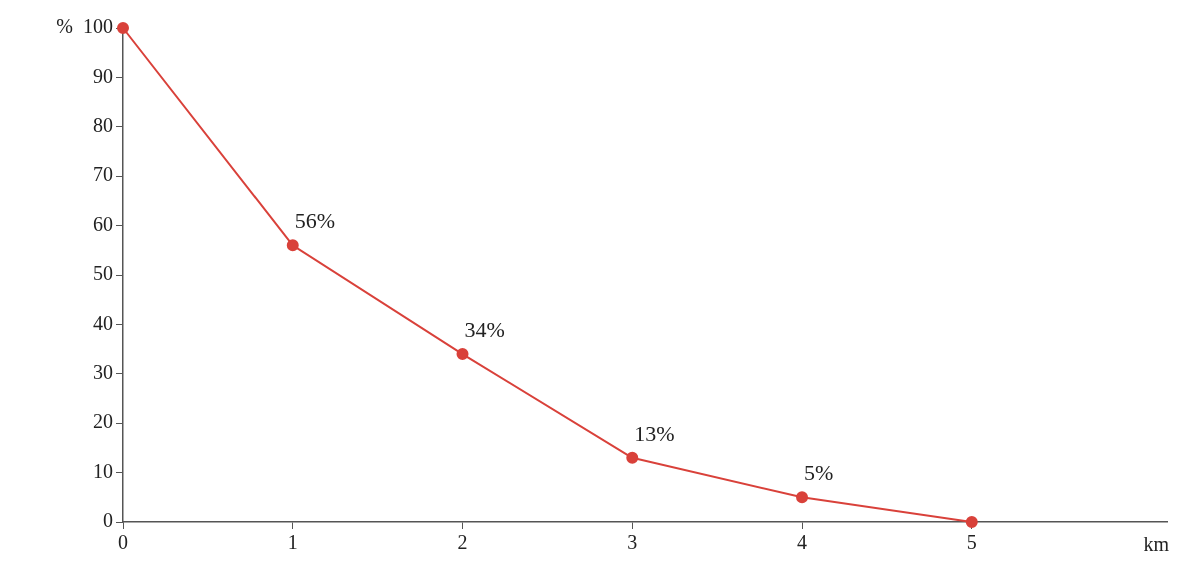  What do you see at coordinates (103, 470) in the screenshot?
I see `y-tick-label: 10` at bounding box center [103, 470].